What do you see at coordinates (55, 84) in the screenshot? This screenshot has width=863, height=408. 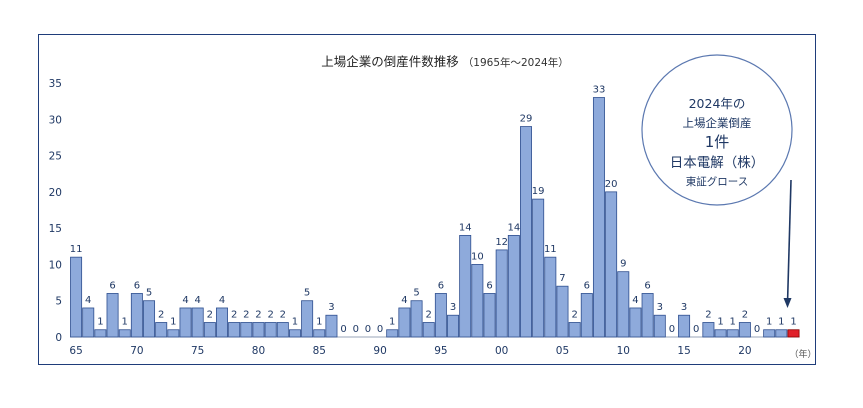 I see `y-tick-label: 35` at bounding box center [55, 84].